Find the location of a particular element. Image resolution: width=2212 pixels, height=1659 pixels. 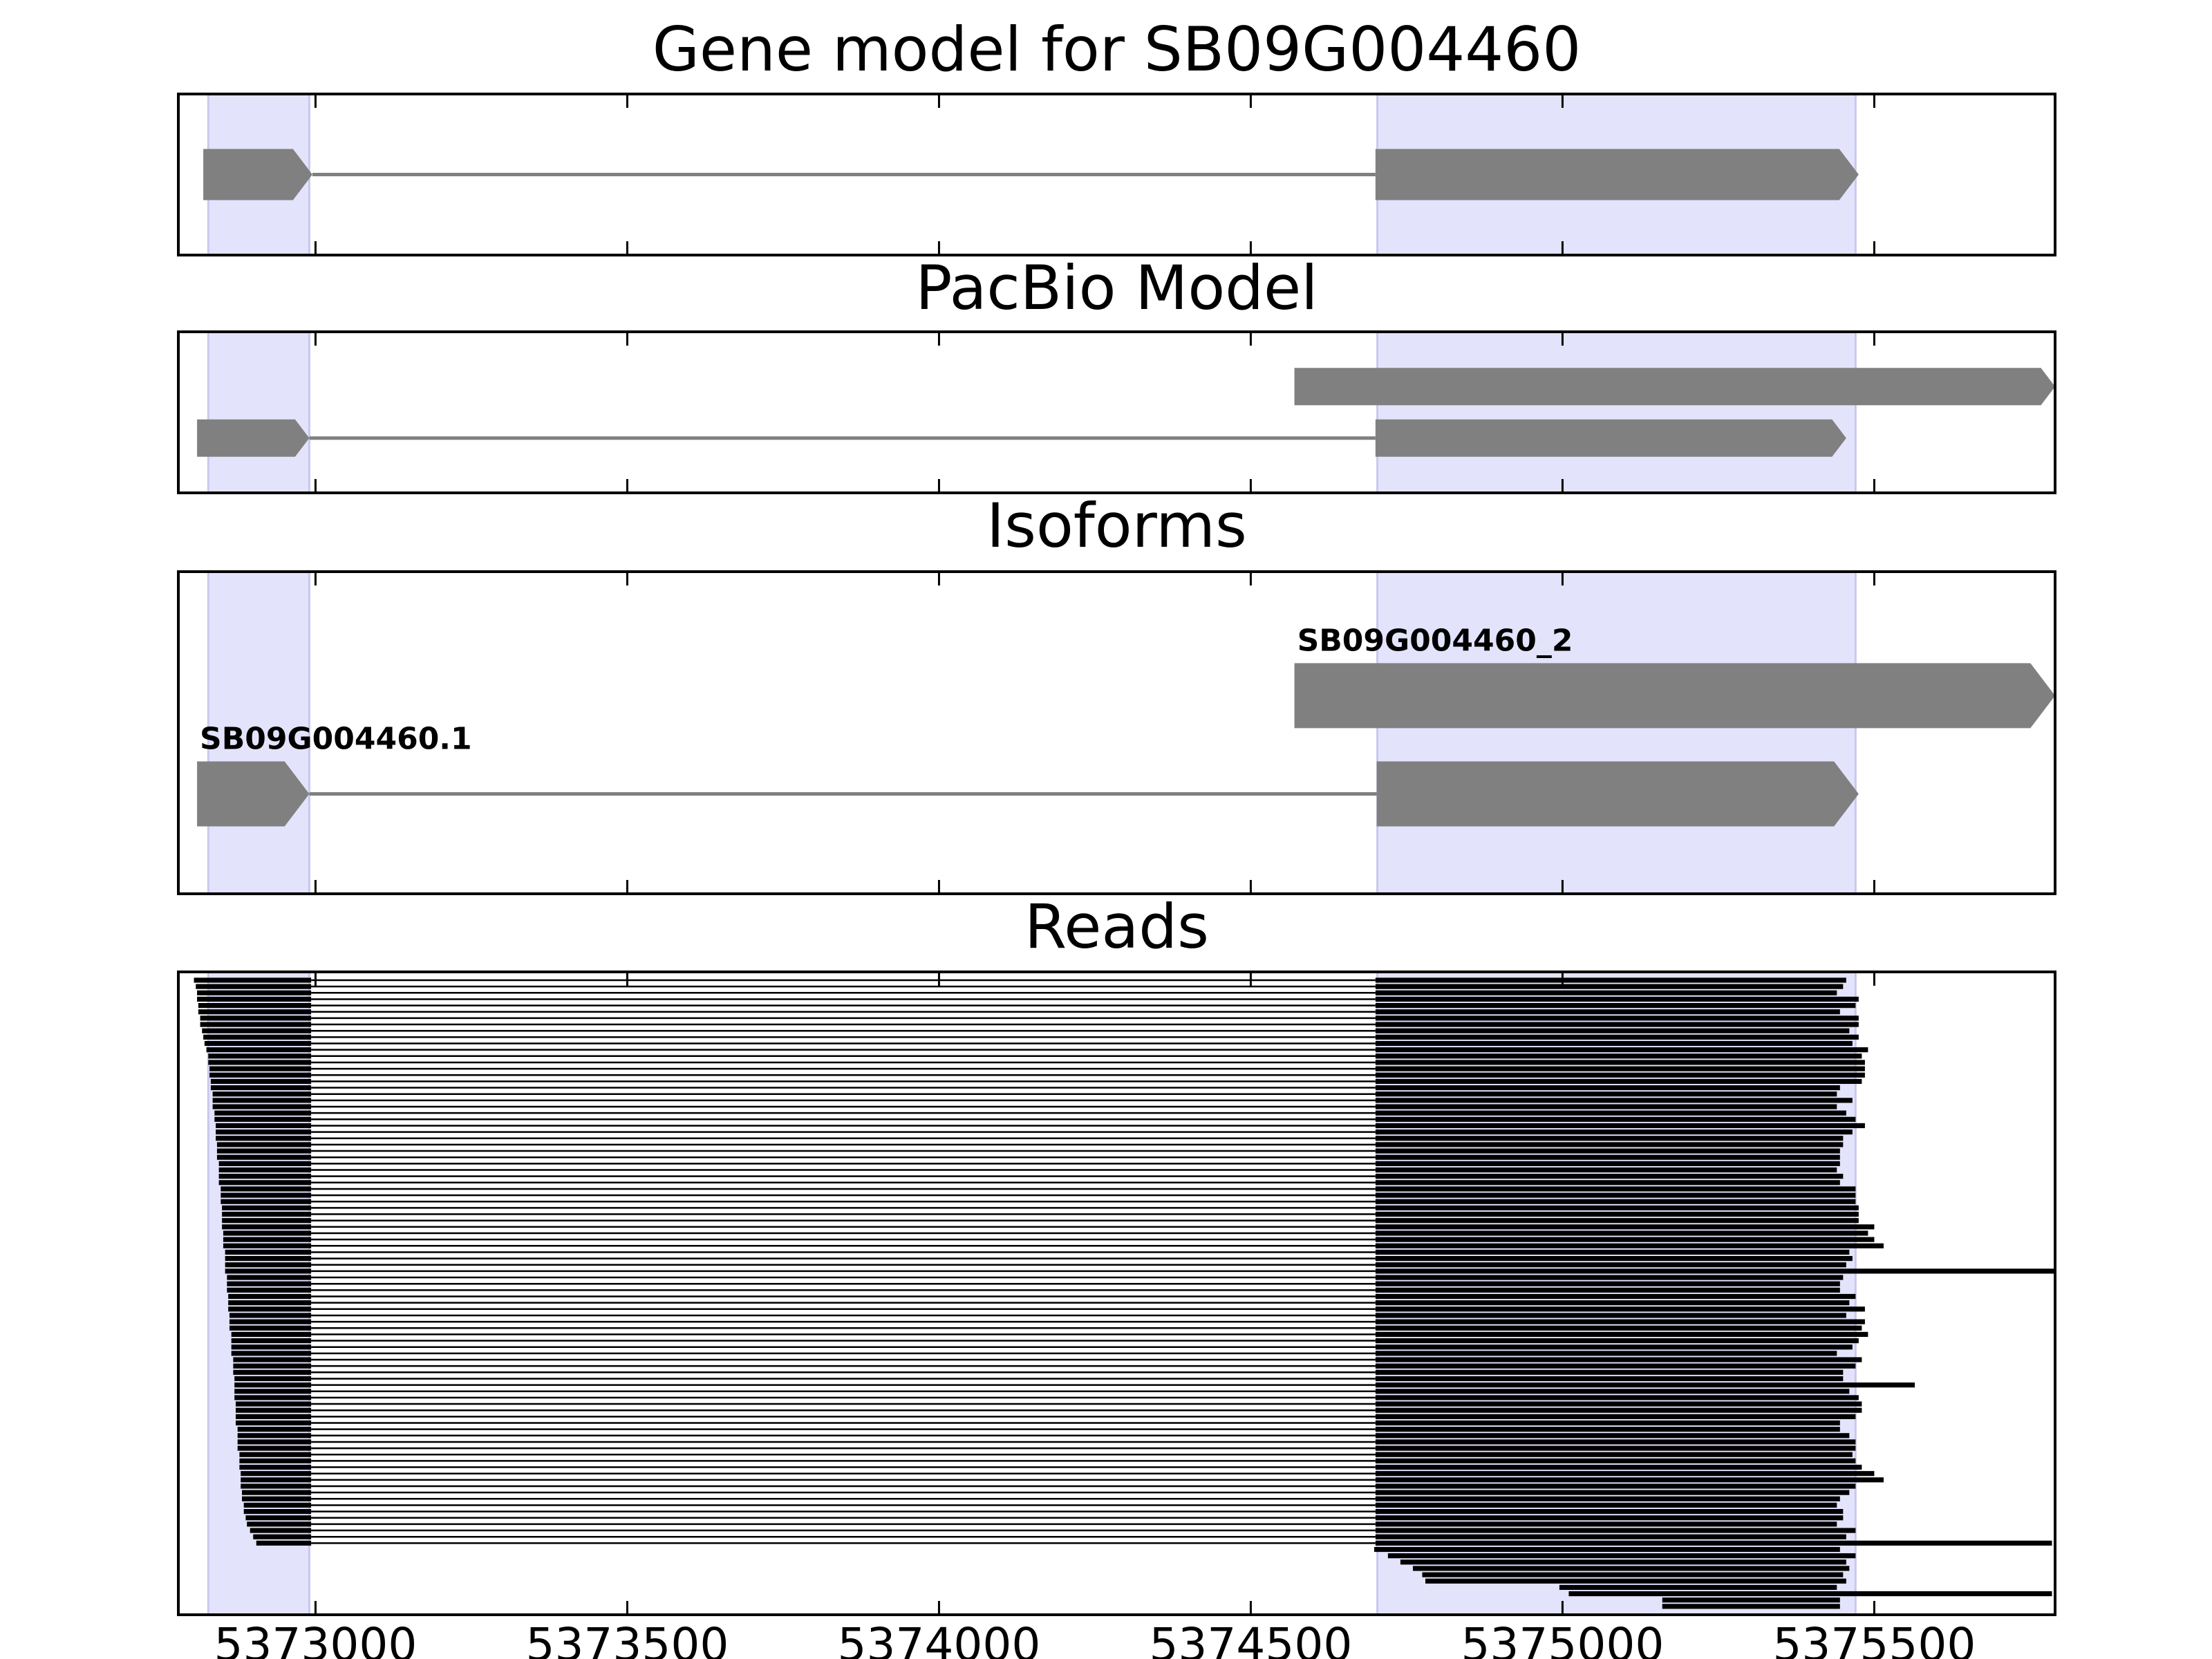

x-tick-label: 5374000 is located at coordinates (938, 1638).